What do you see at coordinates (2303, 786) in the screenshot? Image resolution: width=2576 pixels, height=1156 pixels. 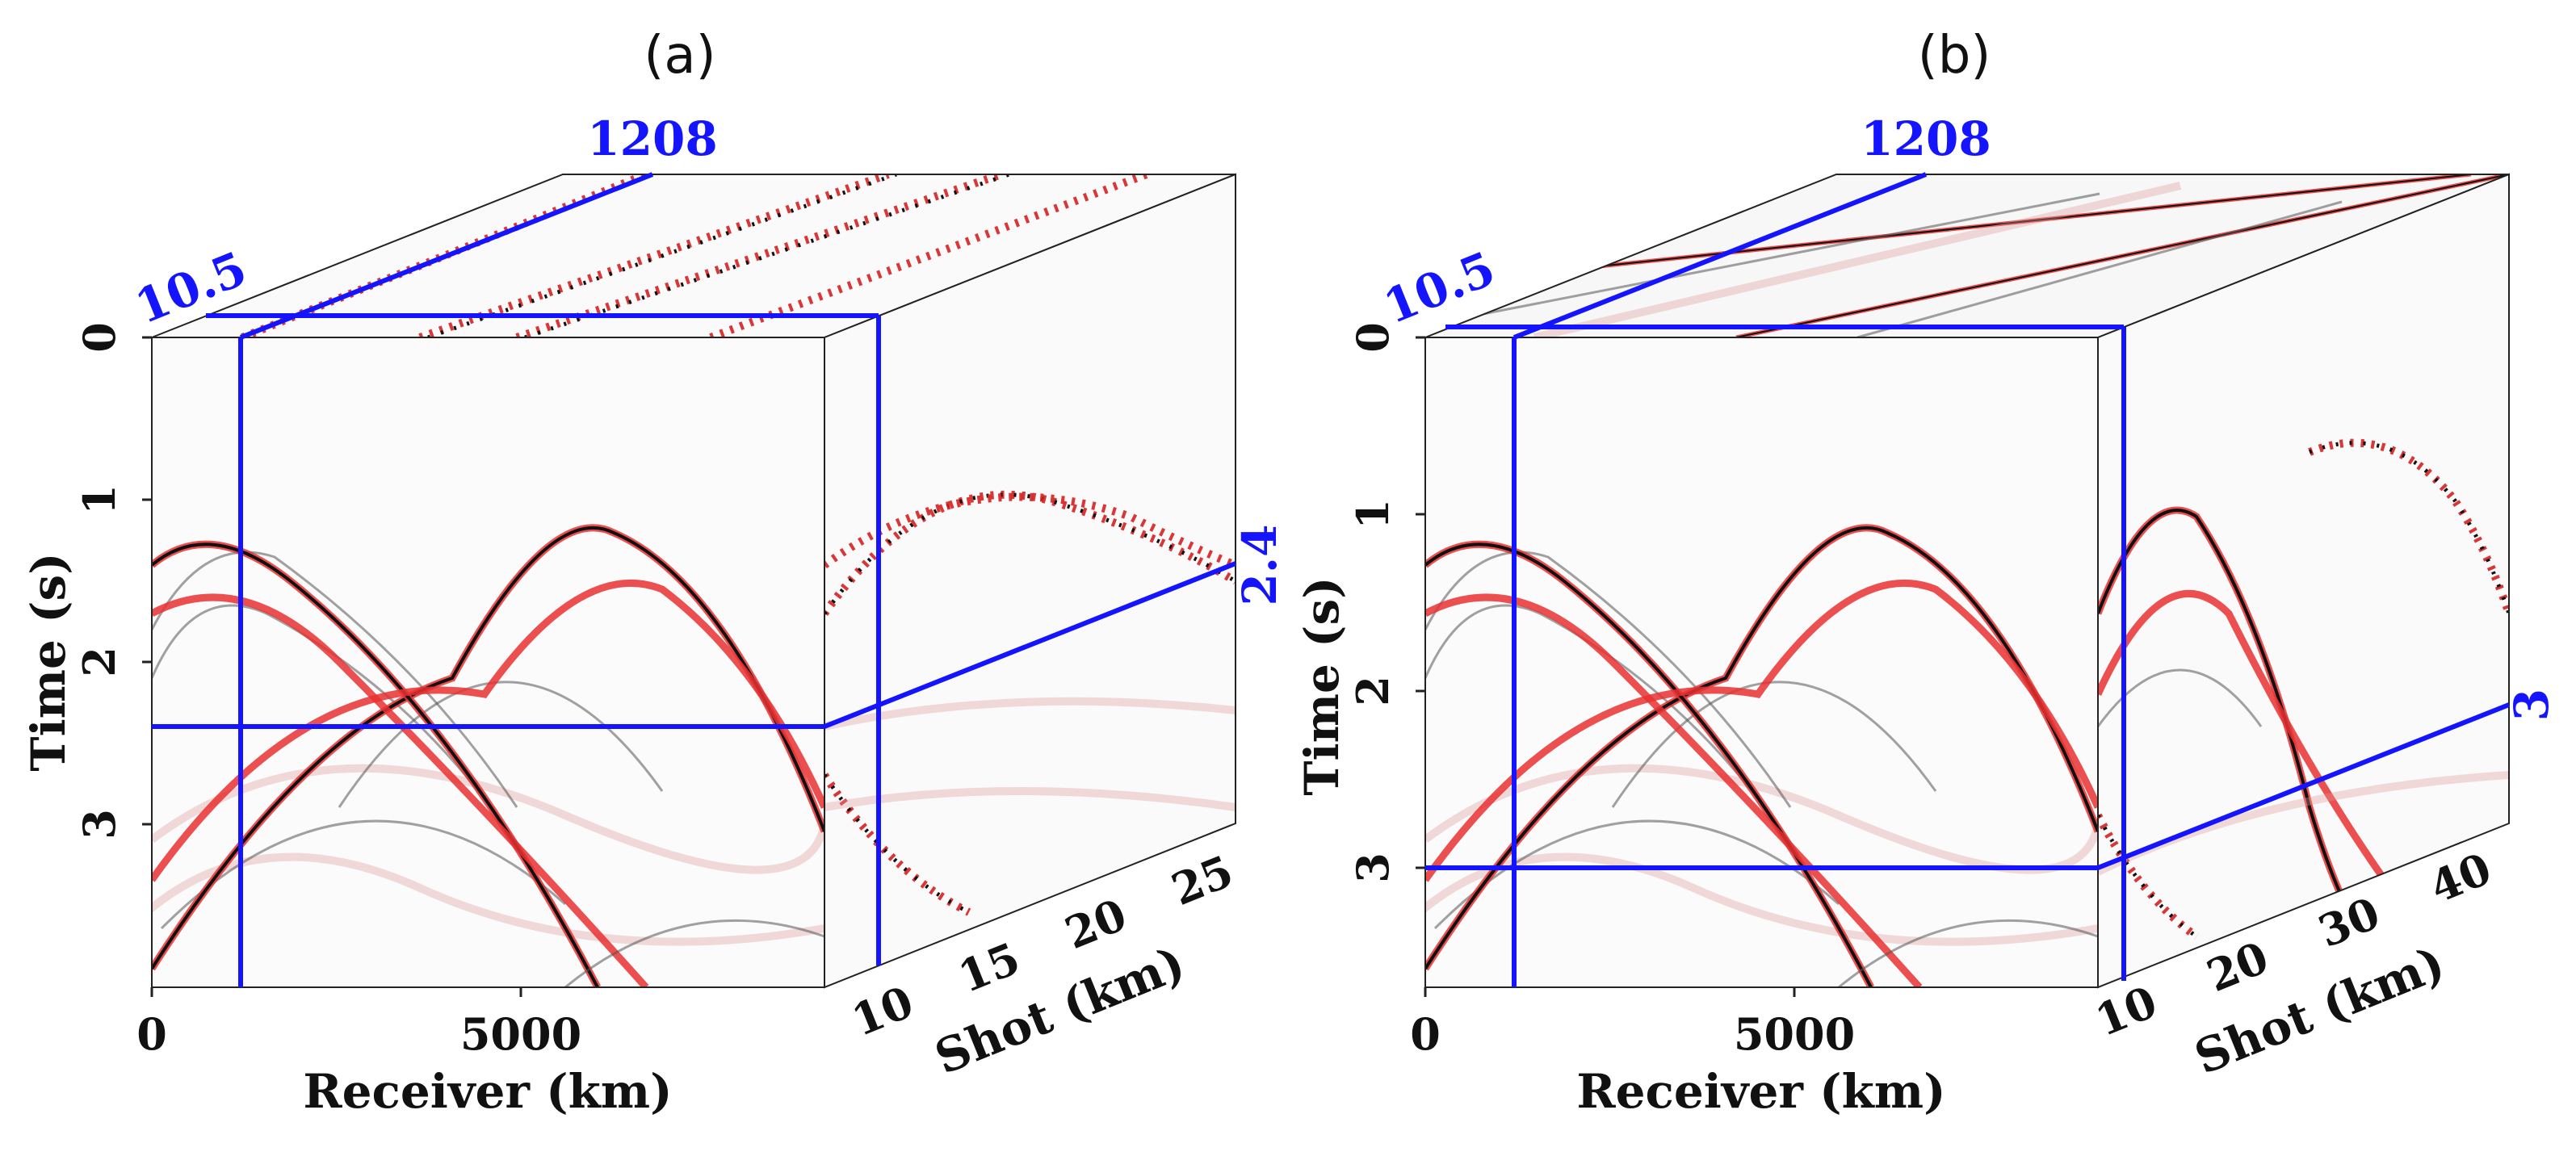 I see `panel-b-time-slice-side` at bounding box center [2303, 786].